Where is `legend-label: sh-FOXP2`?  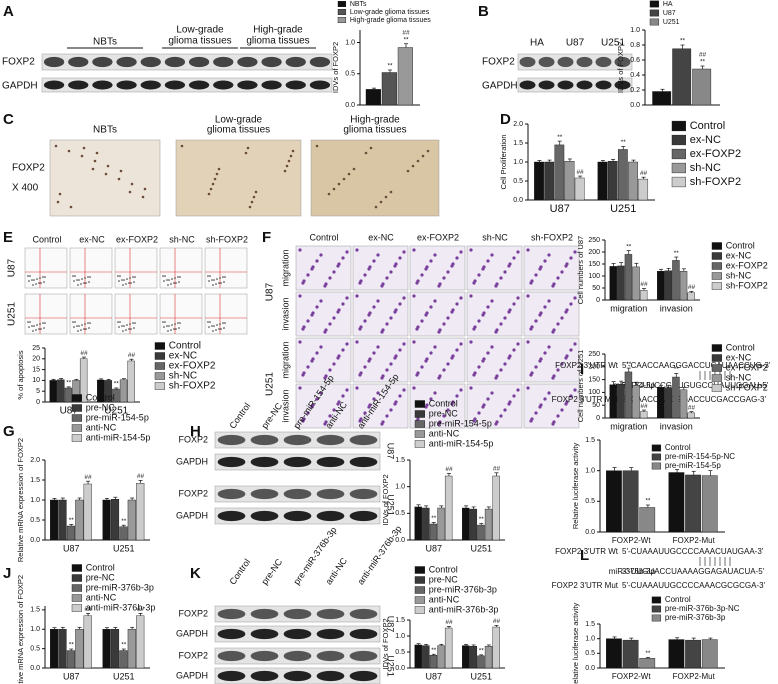 legend-label: sh-FOXP2 is located at coordinates (192, 386).